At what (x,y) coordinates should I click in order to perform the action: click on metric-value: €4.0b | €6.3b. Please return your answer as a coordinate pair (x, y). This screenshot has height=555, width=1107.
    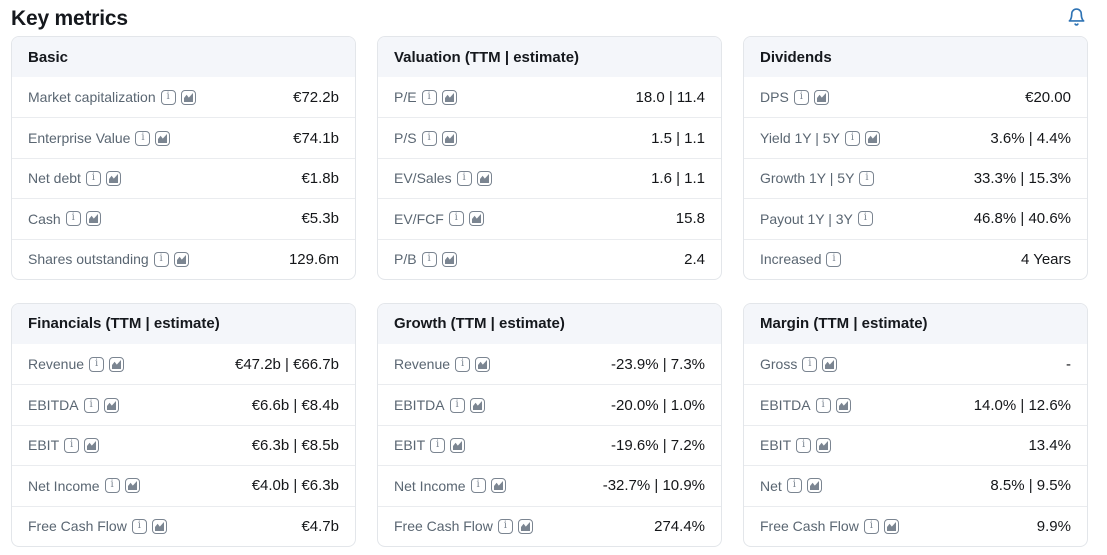
    Looking at the image, I should click on (295, 486).